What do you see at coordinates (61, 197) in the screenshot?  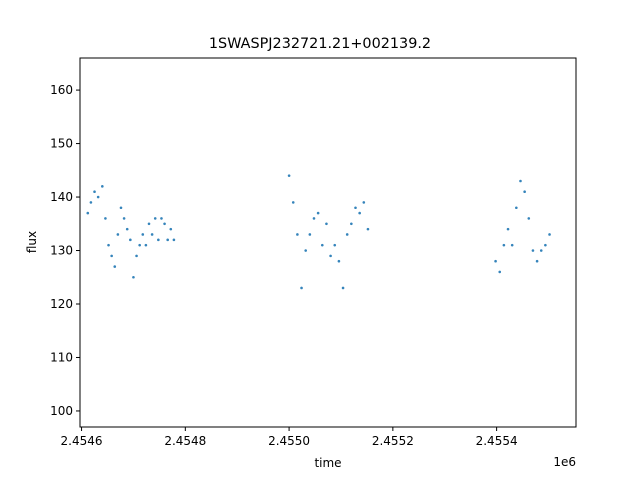 I see `y-tick-label: 140` at bounding box center [61, 197].